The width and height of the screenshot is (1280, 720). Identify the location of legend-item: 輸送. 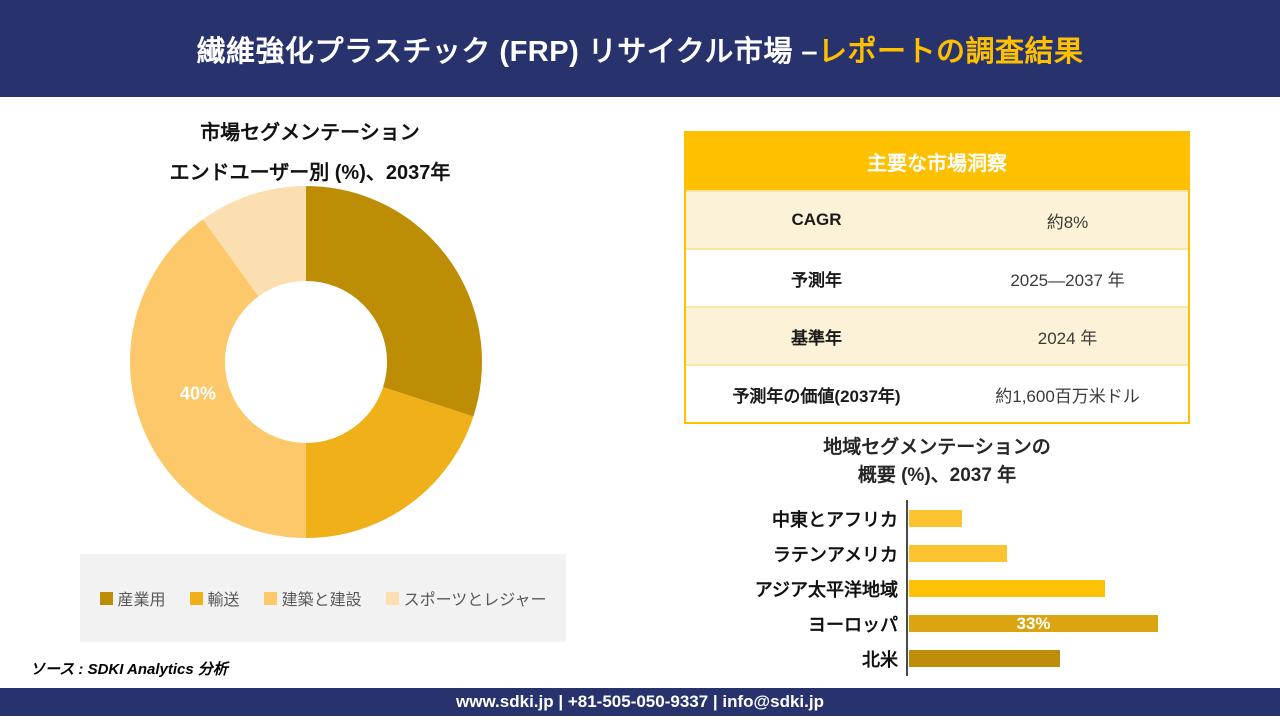
(214, 598).